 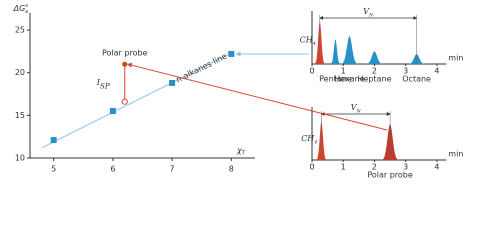 What do you see at coordinates (53, 169) in the screenshot?
I see `x-tick-label: 5` at bounding box center [53, 169].